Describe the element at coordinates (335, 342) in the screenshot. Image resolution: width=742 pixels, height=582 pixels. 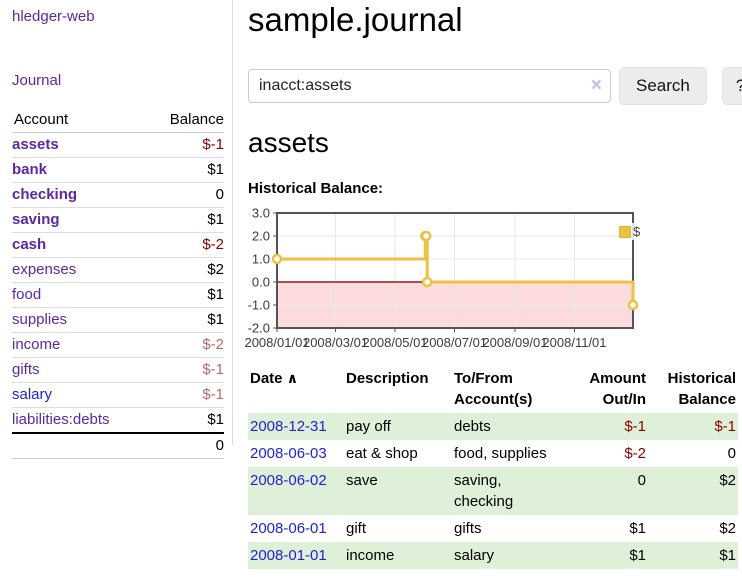
I see `svg-text: 2008/03/01` at that location.